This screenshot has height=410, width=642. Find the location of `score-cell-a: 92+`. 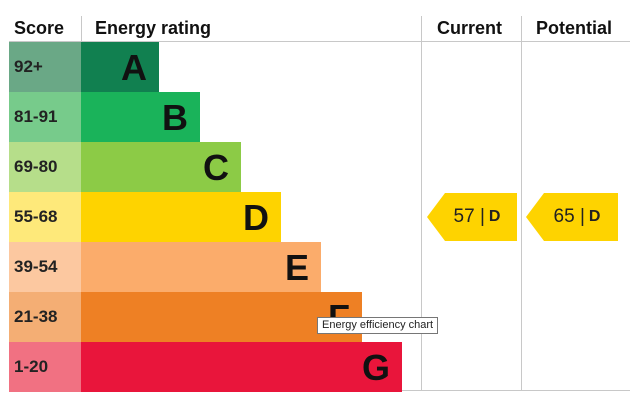

score-cell-a: 92+ is located at coordinates (45, 67).